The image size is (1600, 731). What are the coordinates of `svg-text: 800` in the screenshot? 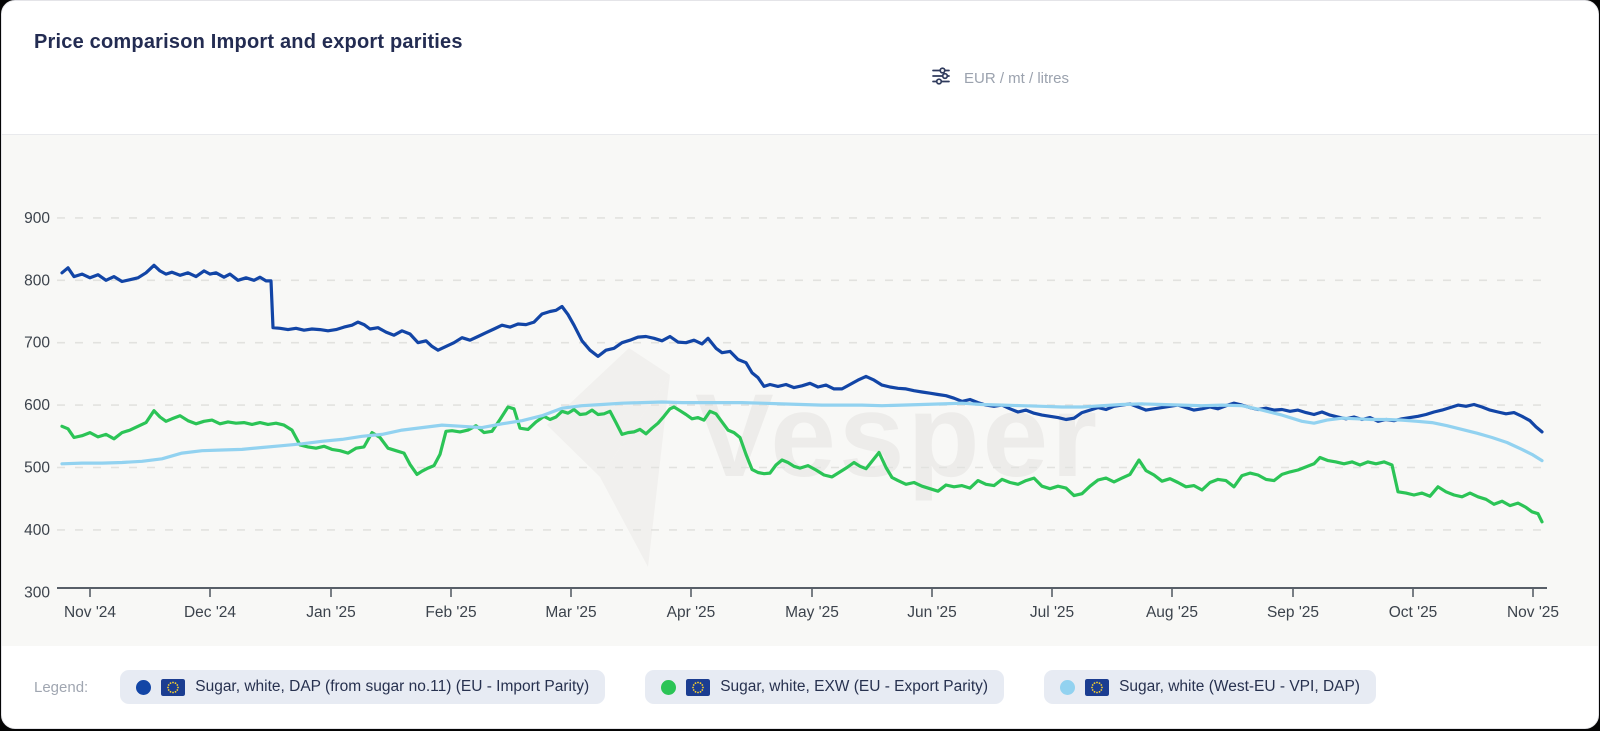 It's located at (37, 280).